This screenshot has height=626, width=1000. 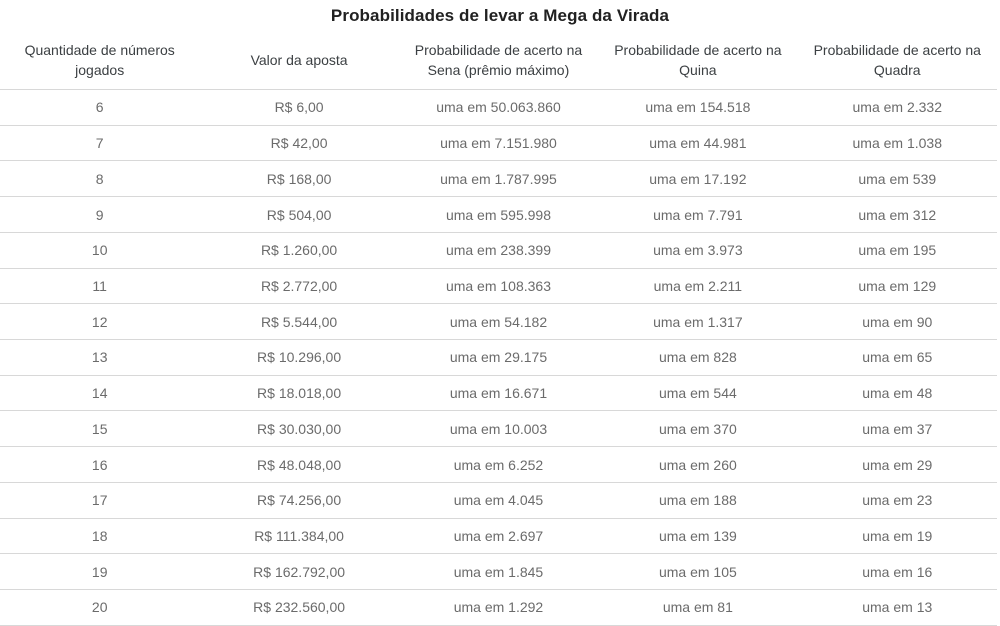 What do you see at coordinates (698, 321) in the screenshot?
I see `table-cell-quina: uma em 1.317` at bounding box center [698, 321].